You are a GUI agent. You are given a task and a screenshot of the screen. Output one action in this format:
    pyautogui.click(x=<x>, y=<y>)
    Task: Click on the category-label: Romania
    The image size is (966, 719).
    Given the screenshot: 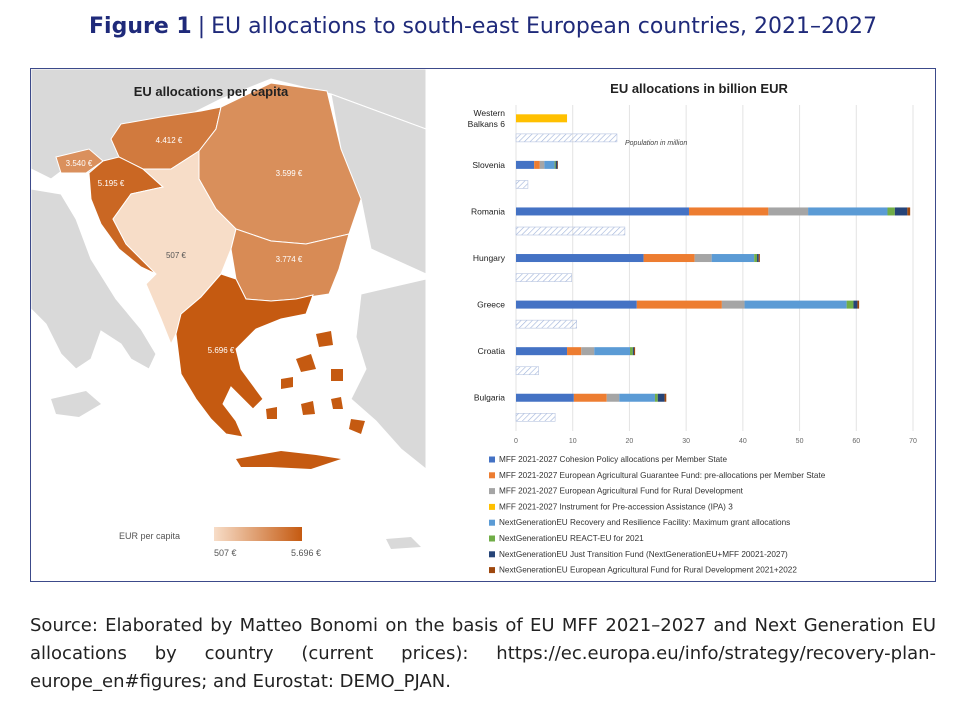 What is the action you would take?
    pyautogui.click(x=488, y=211)
    